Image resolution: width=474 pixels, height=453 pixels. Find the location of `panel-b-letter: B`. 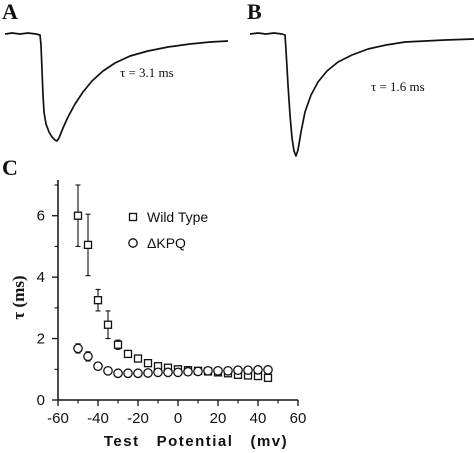

panel-b-letter: B is located at coordinates (254, 12).